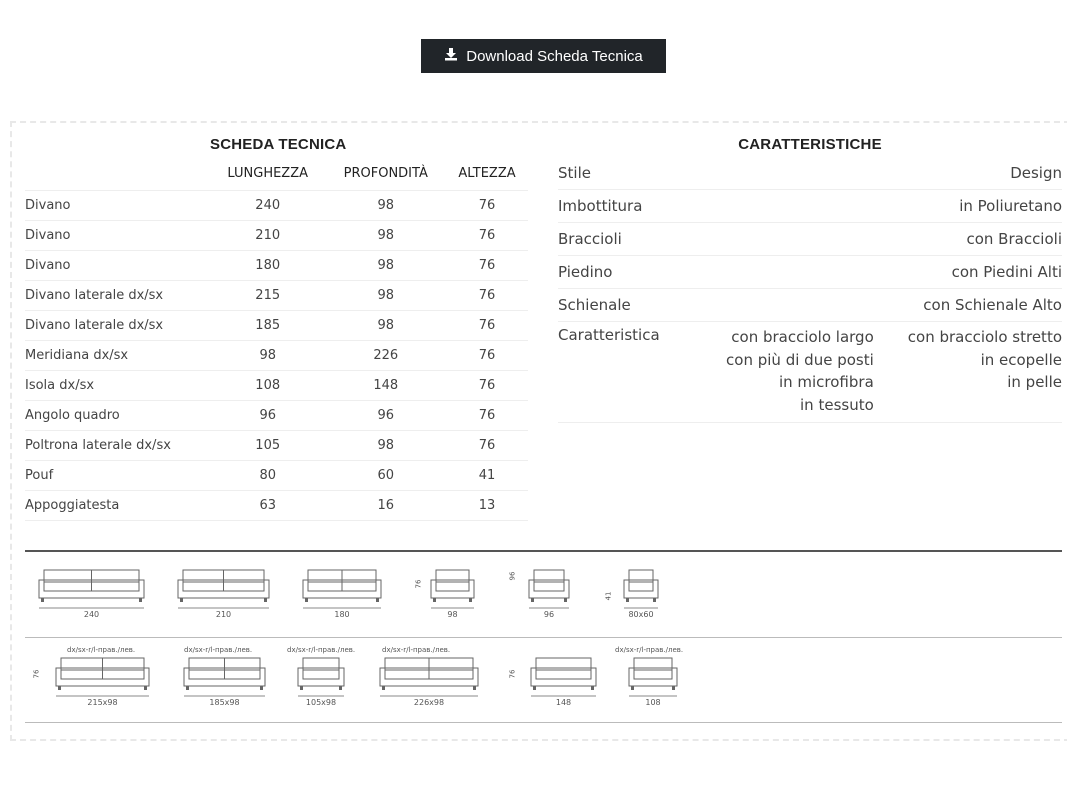 This screenshot has width=1067, height=801. Describe the element at coordinates (117, 354) in the screenshot. I see `table-cell: Meridiana dx/sx` at that location.